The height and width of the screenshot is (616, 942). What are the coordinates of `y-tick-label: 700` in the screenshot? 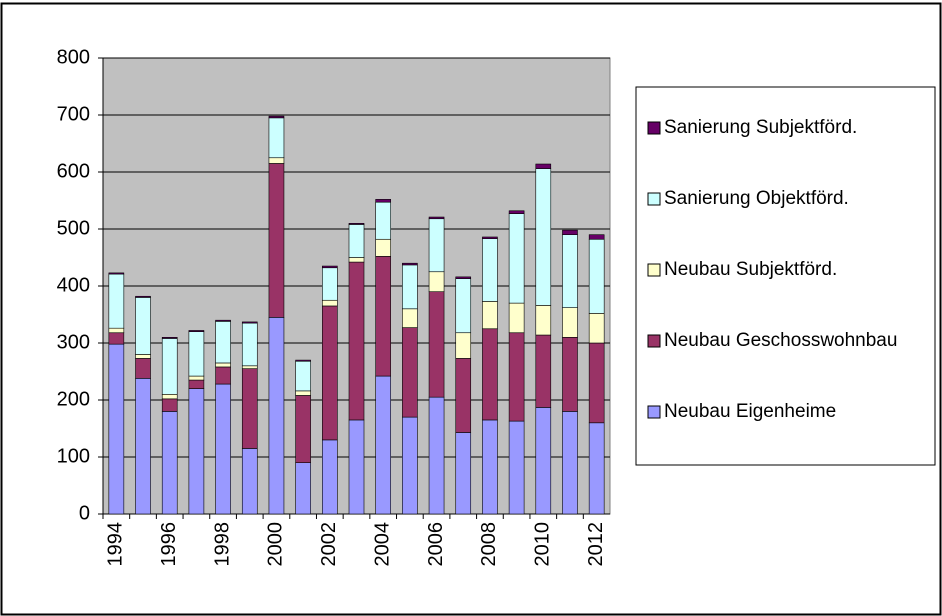 It's located at (73, 114).